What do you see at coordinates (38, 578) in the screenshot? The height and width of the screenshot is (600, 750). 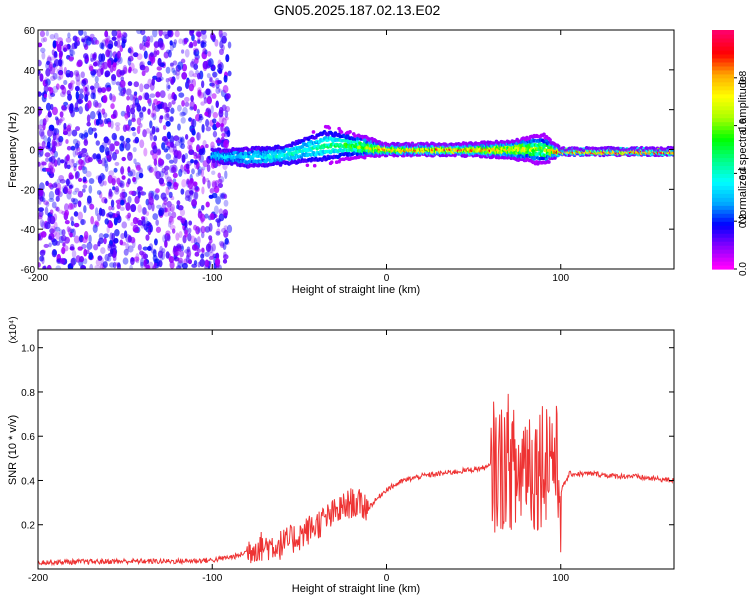 I see `x-tick-label: -200` at bounding box center [38, 578].